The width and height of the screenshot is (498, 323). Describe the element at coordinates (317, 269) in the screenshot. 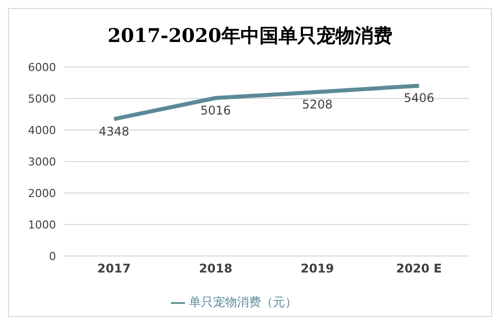

I see `x-tick-label: 2019` at that location.